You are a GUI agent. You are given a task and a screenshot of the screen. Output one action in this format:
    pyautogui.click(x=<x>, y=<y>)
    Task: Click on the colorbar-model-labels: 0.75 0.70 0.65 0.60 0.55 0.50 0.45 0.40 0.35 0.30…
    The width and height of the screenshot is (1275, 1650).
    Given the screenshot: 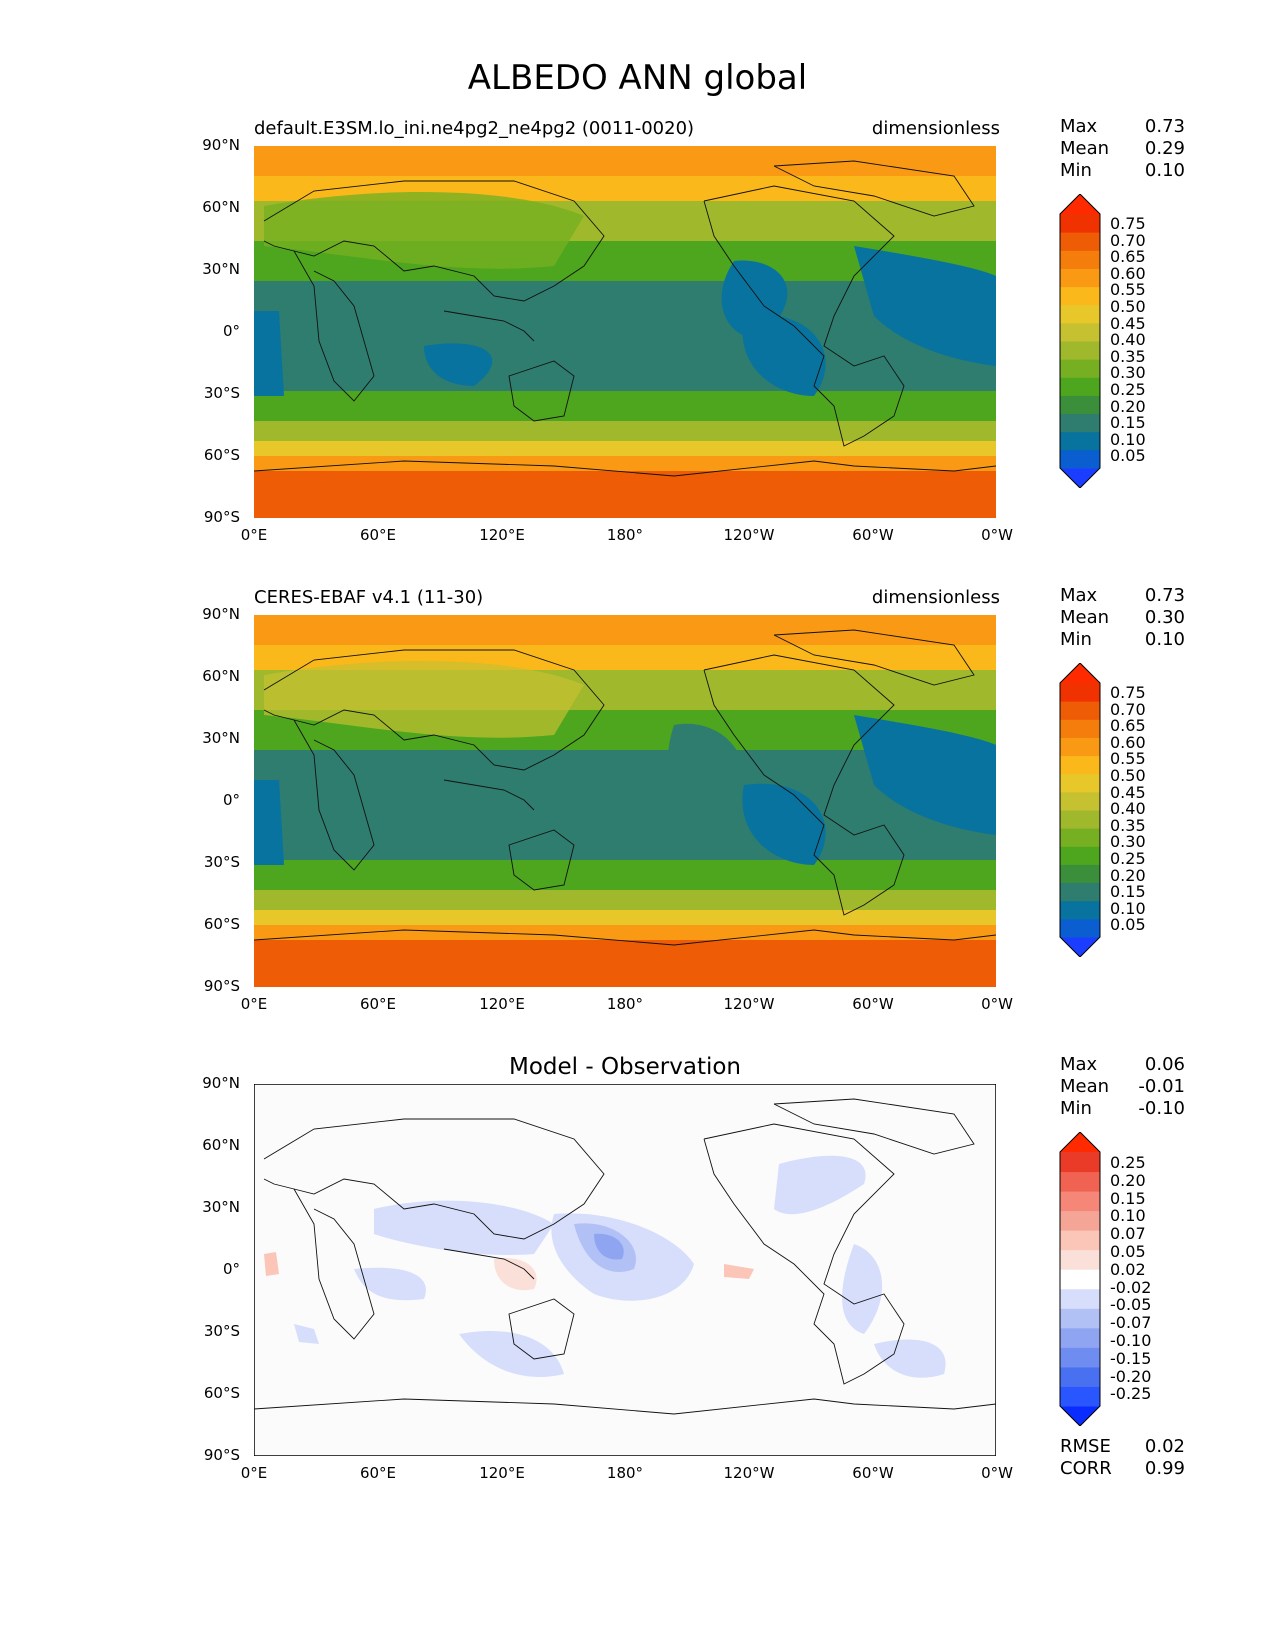 What is the action you would take?
    pyautogui.click(x=1128, y=340)
    